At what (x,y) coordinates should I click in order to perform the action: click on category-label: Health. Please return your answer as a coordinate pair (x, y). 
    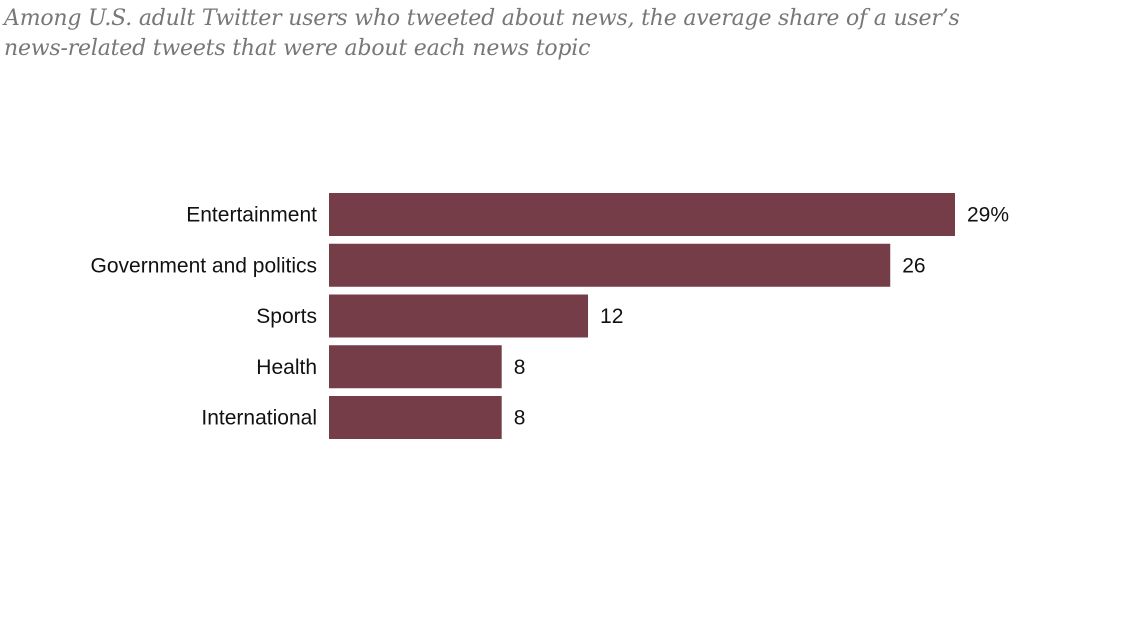
    Looking at the image, I should click on (286, 367).